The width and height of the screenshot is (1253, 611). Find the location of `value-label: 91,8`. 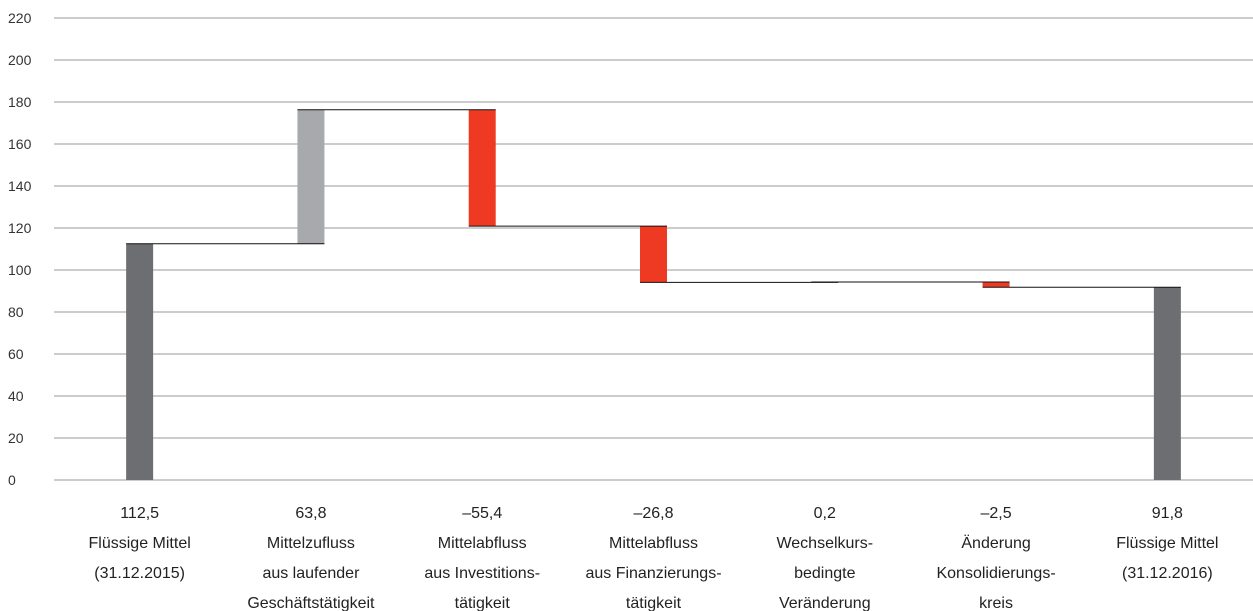

value-label: 91,8 is located at coordinates (1167, 513).